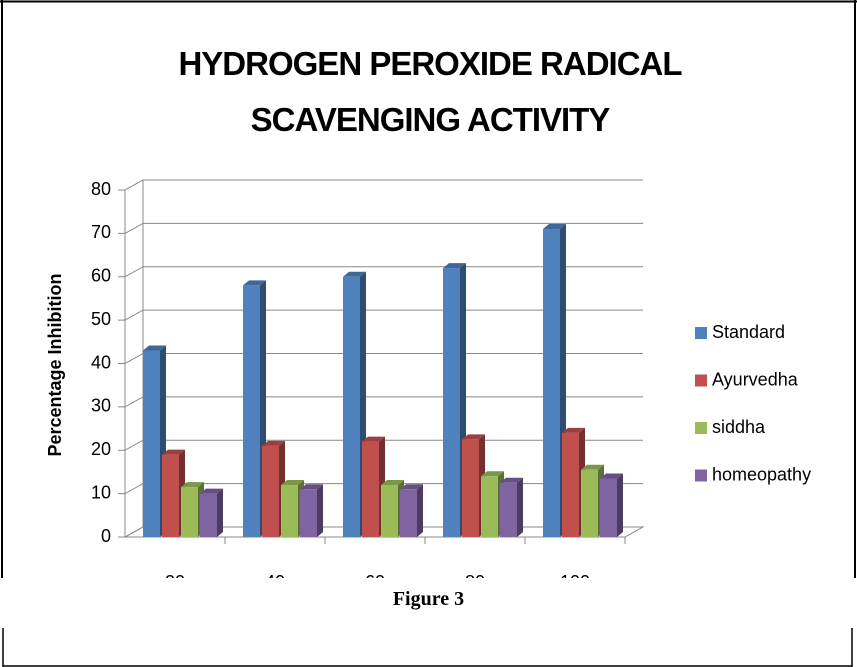 This screenshot has width=857, height=667. I want to click on y-tick-label: 70, so click(101, 232).